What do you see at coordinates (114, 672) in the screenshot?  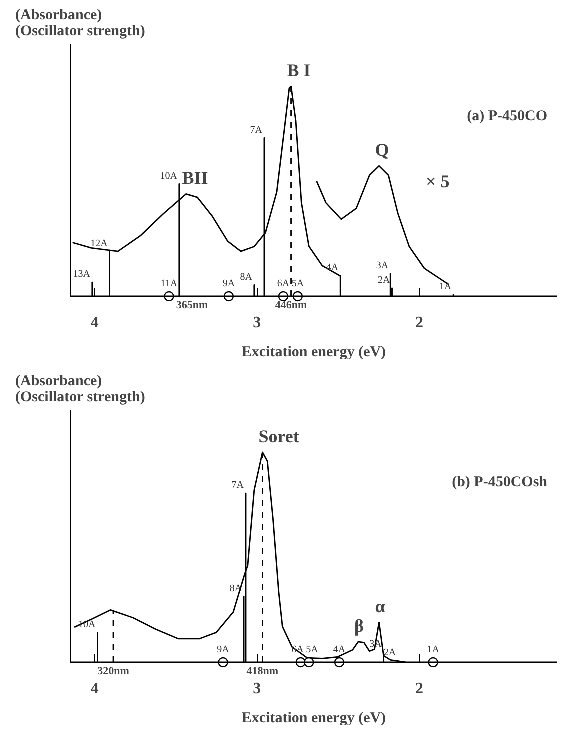 I see `annotation: 320nm` at bounding box center [114, 672].